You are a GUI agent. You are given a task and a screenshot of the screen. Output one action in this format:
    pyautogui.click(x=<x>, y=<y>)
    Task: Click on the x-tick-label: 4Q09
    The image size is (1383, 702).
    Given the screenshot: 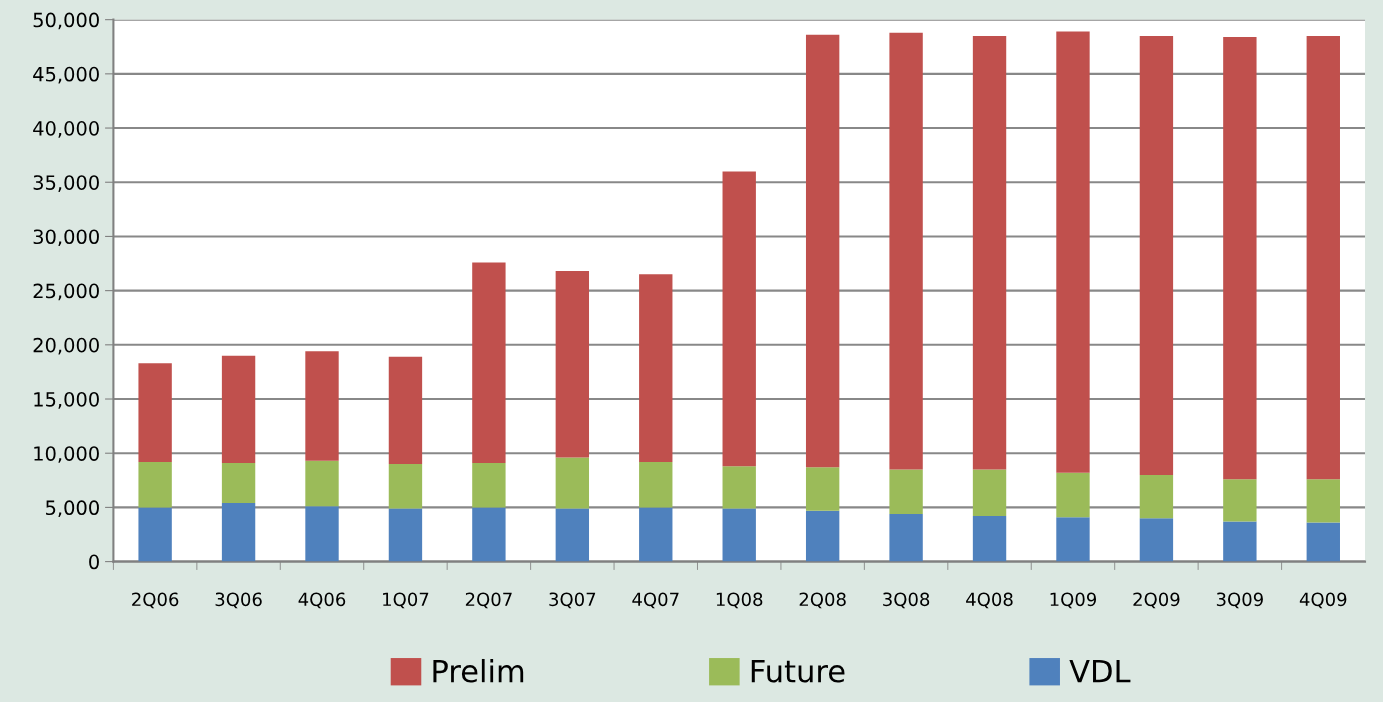 What is the action you would take?
    pyautogui.click(x=1323, y=600)
    